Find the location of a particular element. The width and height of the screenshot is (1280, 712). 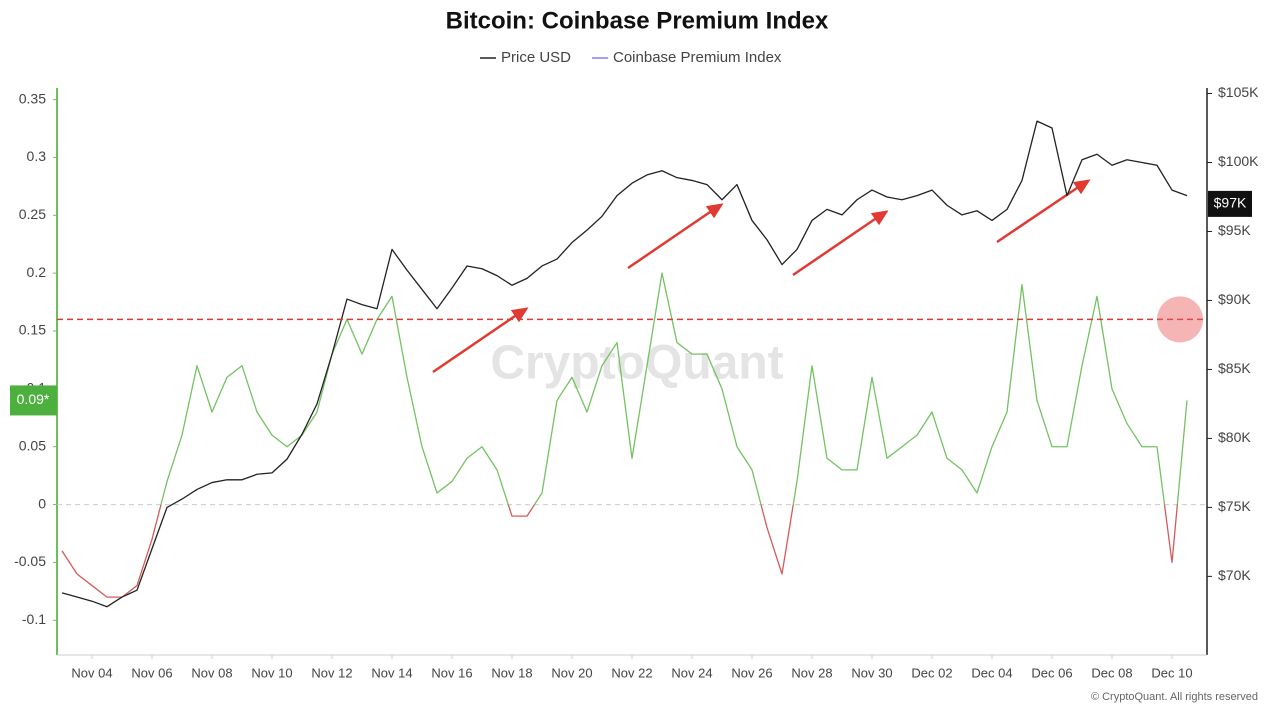

x-tick-label: Nov 30 is located at coordinates (871, 672).